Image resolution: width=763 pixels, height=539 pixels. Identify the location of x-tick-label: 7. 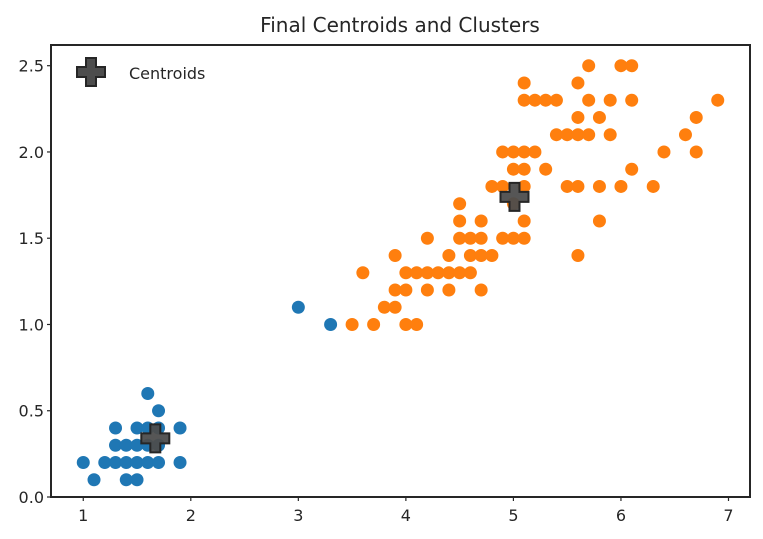
(728, 515).